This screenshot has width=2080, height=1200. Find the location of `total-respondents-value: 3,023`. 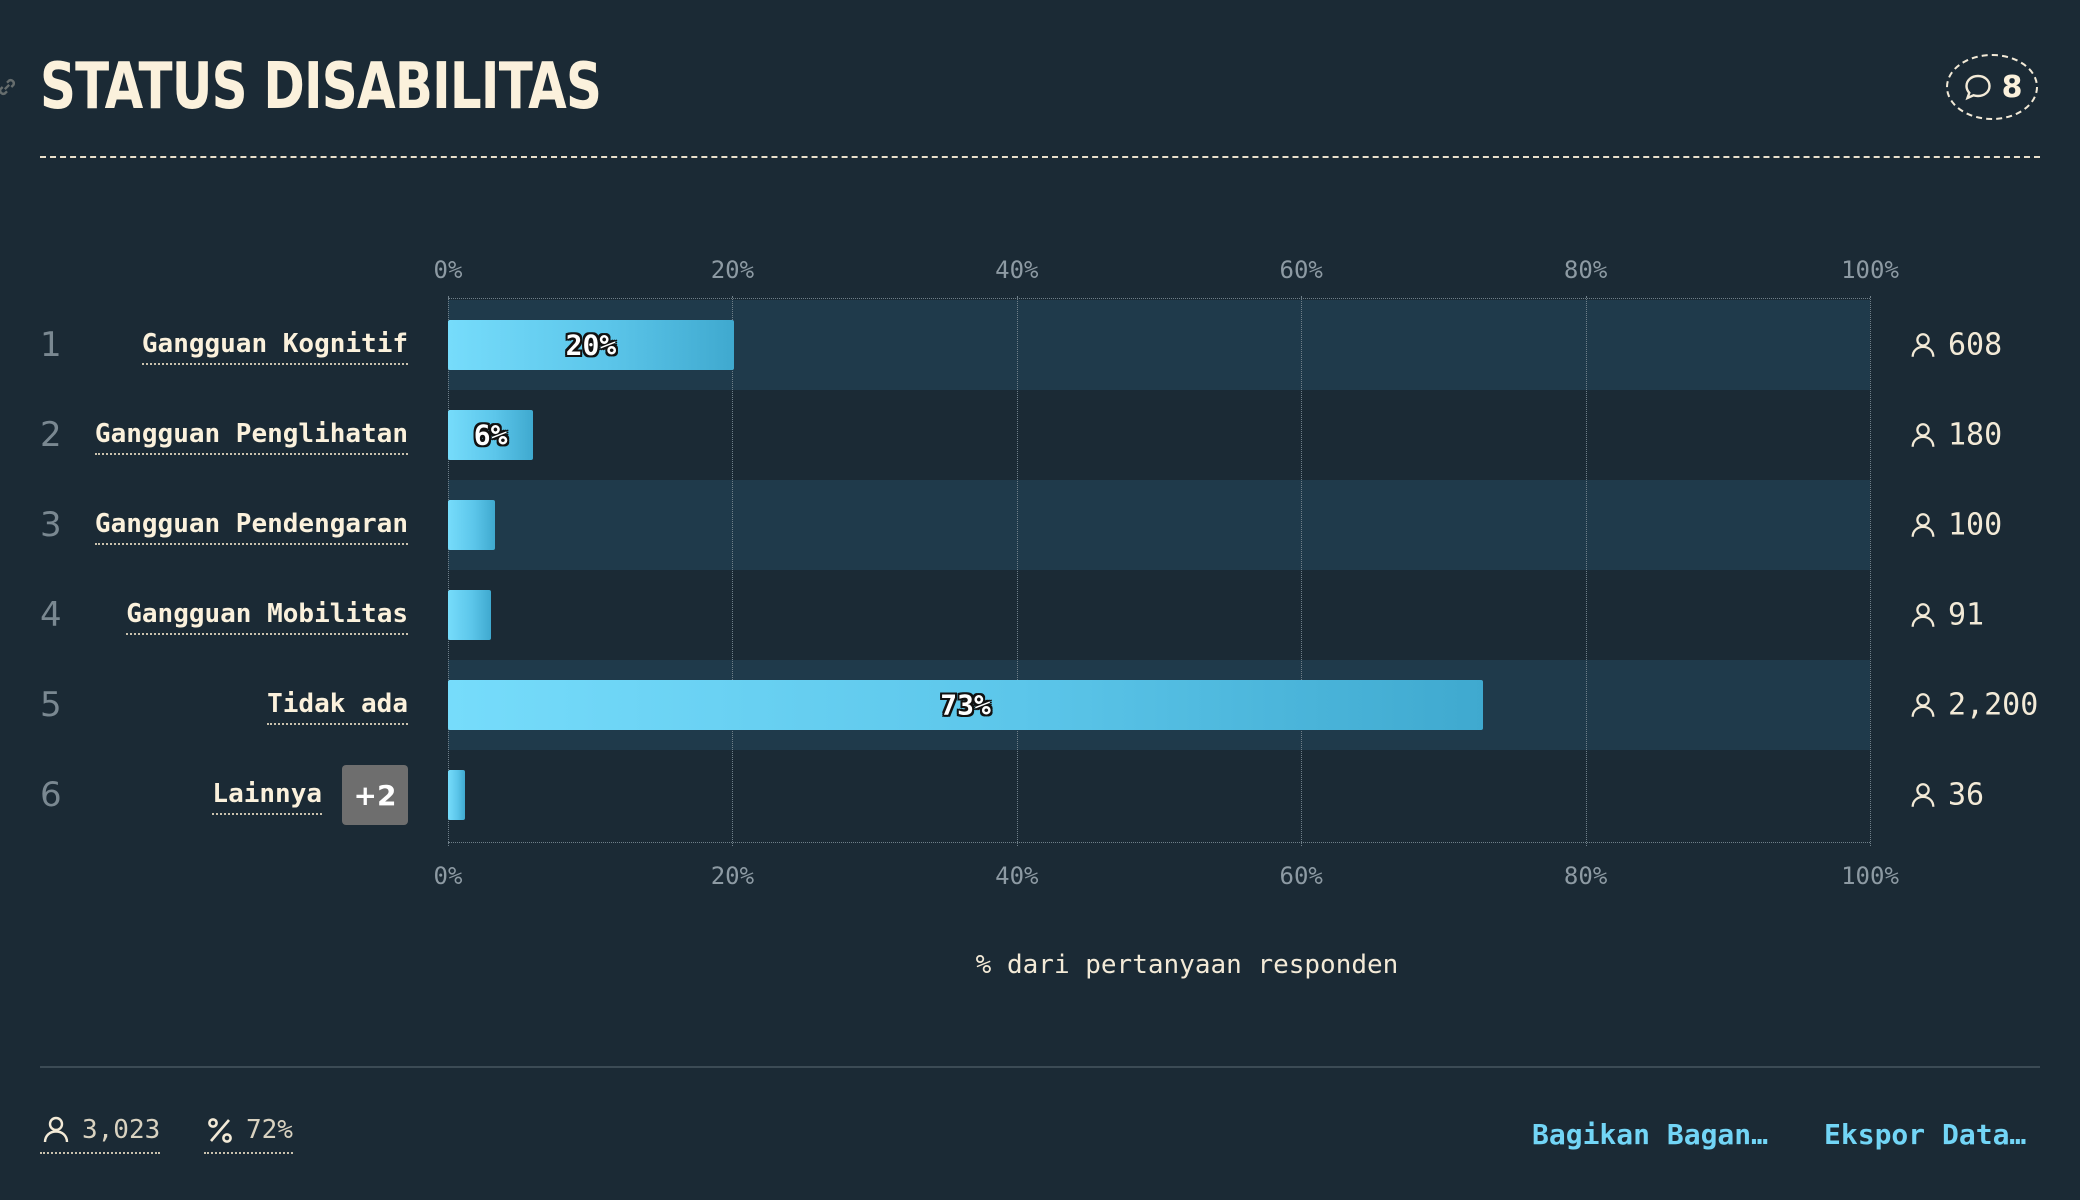

total-respondents-value: 3,023 is located at coordinates (121, 1130).